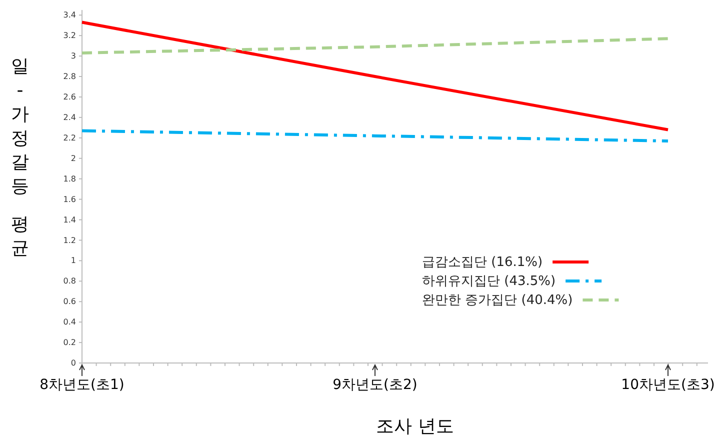 This screenshot has width=722, height=439. What do you see at coordinates (69, 199) in the screenshot?
I see `y-tick-label: 1.6` at bounding box center [69, 199].